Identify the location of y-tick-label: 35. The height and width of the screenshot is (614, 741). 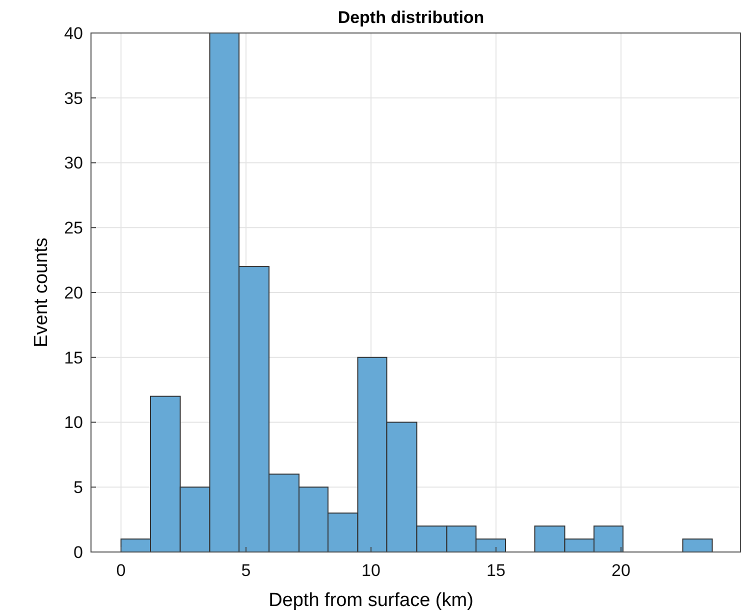
(73, 98).